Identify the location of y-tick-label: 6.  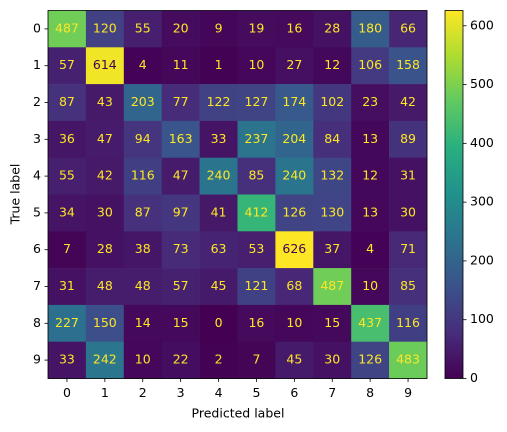
(37, 248).